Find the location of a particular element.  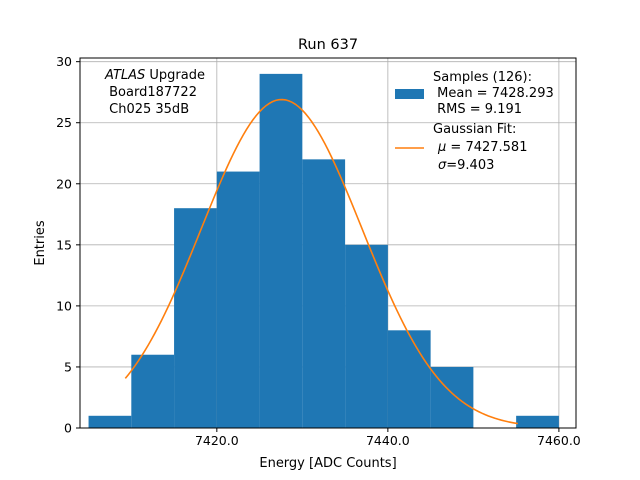

atlas-label: ATLAS Upgrade is located at coordinates (154, 75).